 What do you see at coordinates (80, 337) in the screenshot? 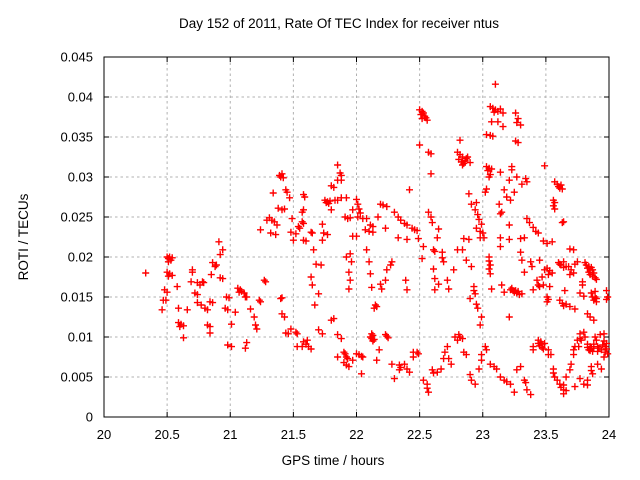
I see `y-tick-label: 0.01` at bounding box center [80, 337].